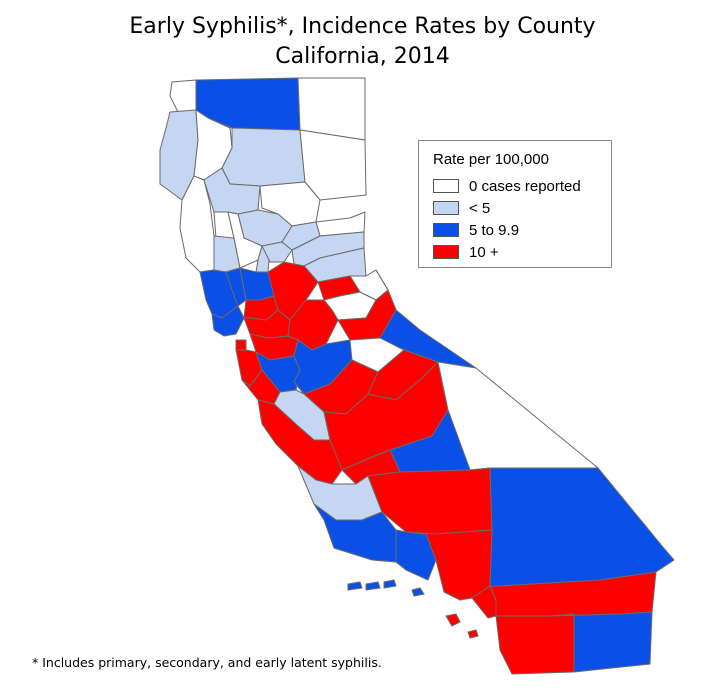 The width and height of the screenshot is (725, 695). I want to click on legend-label-none: 0 cases reported, so click(525, 186).